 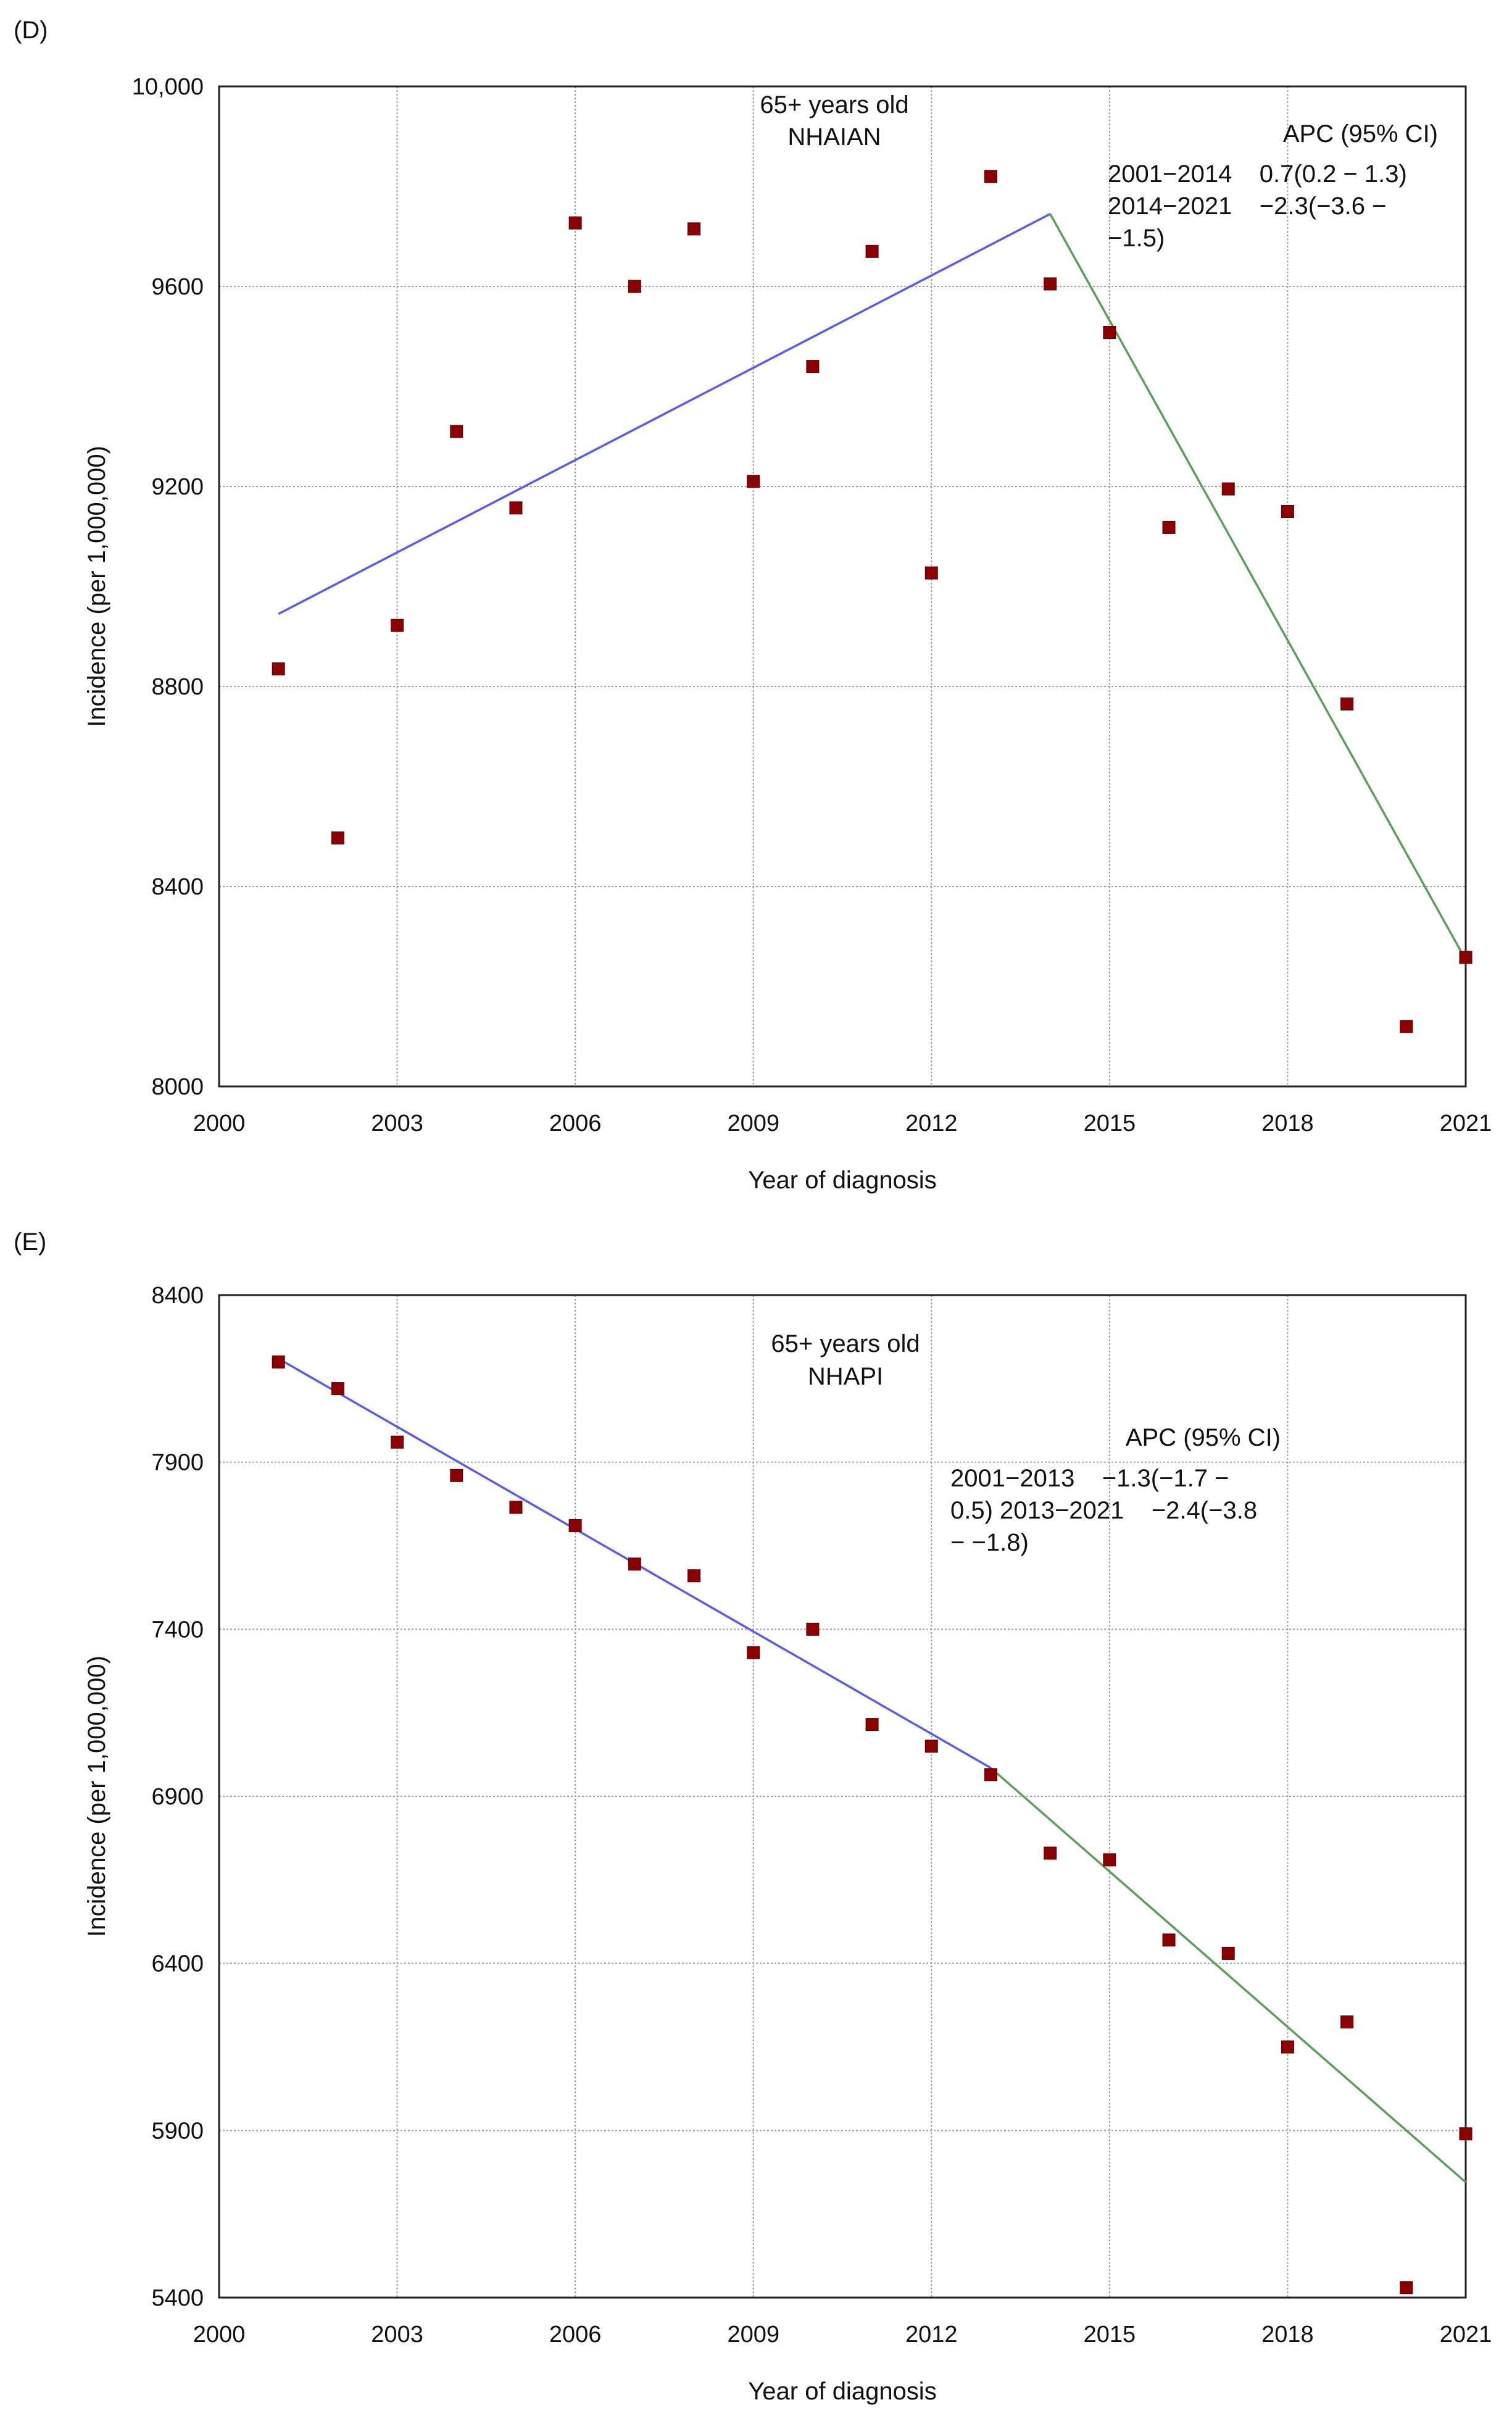 I want to click on panel-d-x-tick-label: 2000, so click(x=219, y=1123).